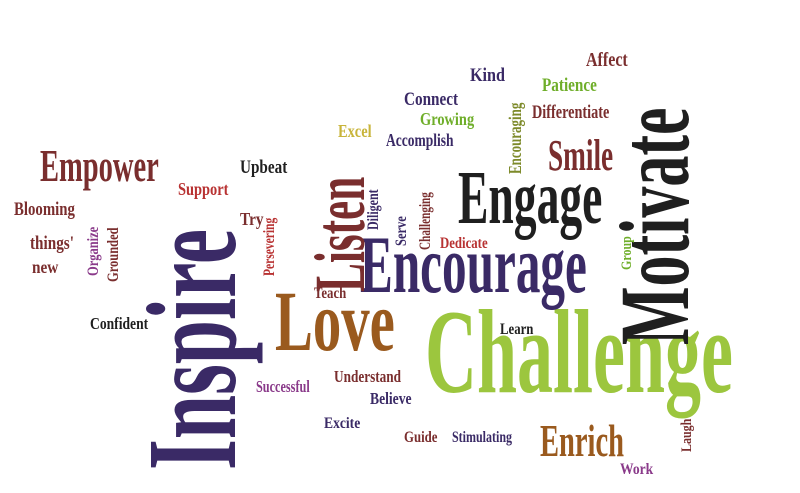 The height and width of the screenshot is (493, 800). Describe the element at coordinates (581, 155) in the screenshot. I see `word-smile: Smile` at that location.